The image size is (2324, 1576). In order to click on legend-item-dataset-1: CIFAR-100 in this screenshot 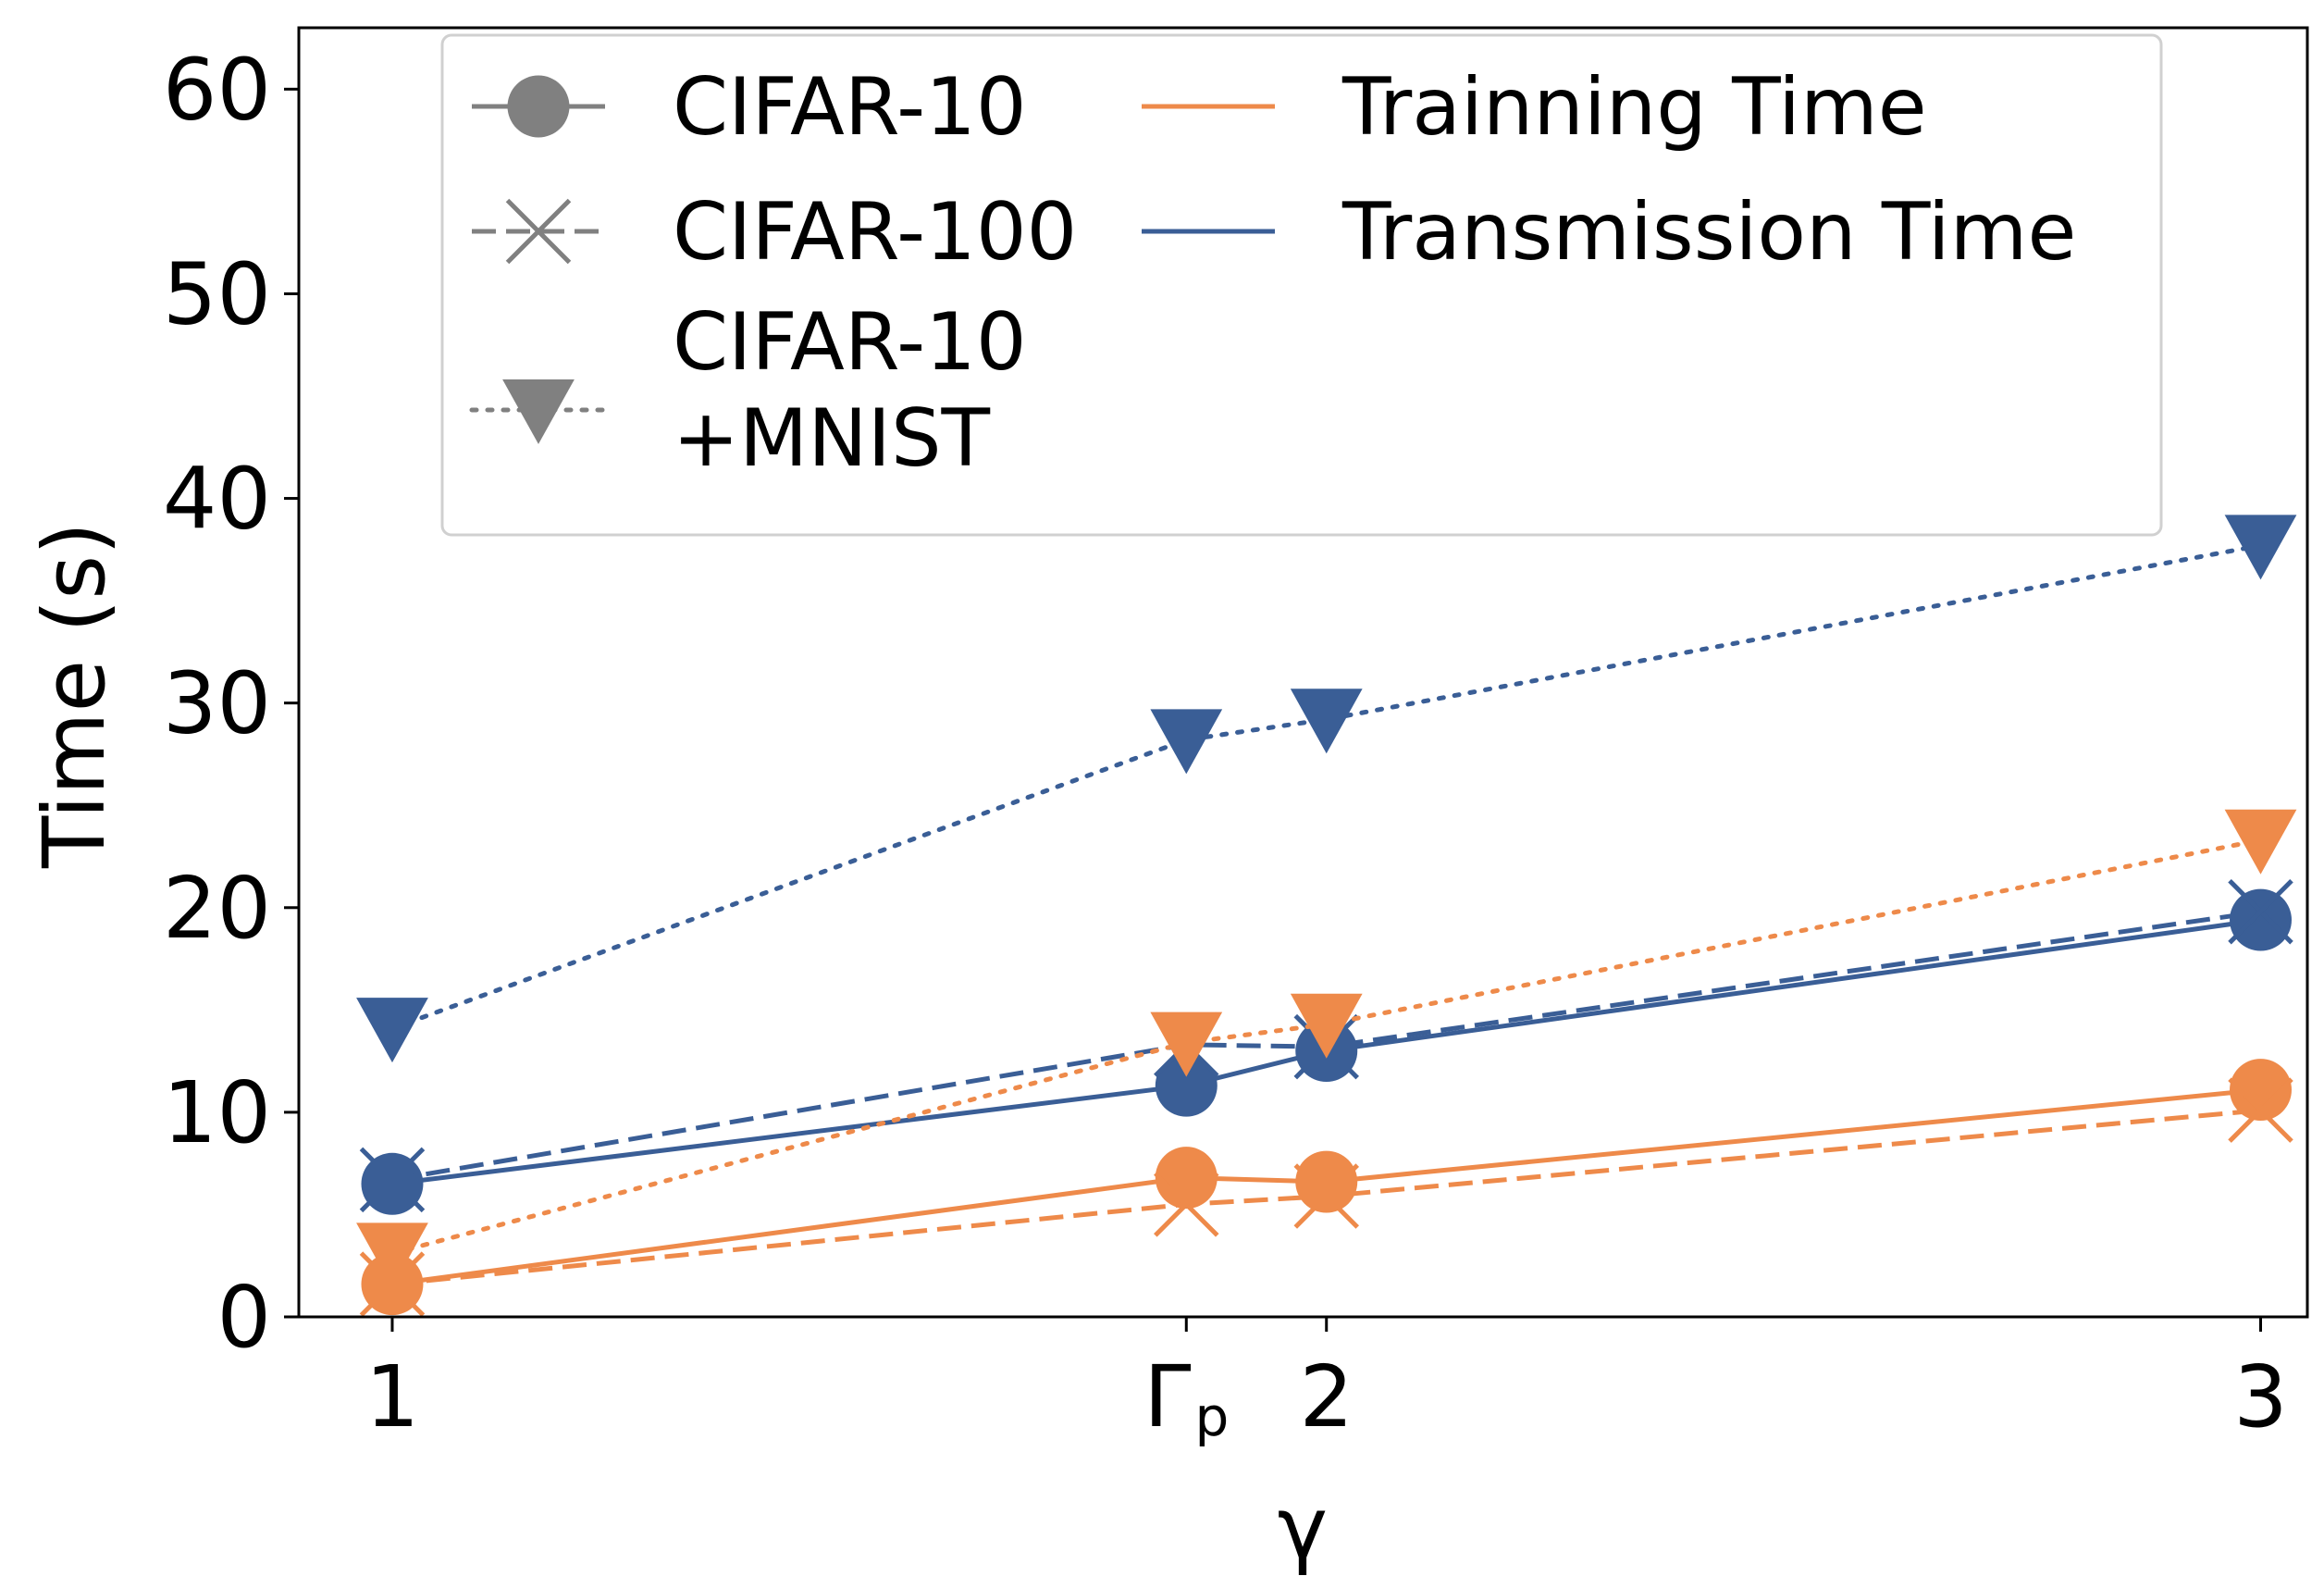, I will do `click(774, 232)`.